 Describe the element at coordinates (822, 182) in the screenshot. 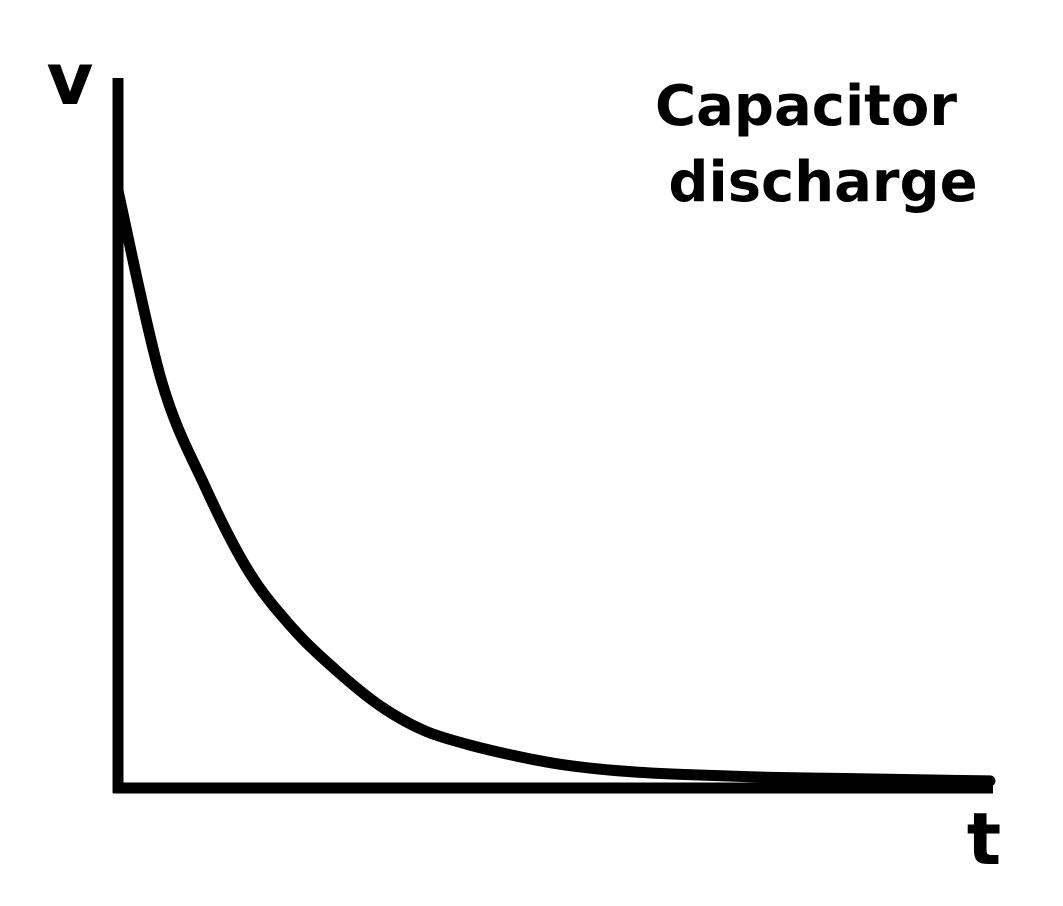

I see `chart-title-line-2: discharge` at that location.